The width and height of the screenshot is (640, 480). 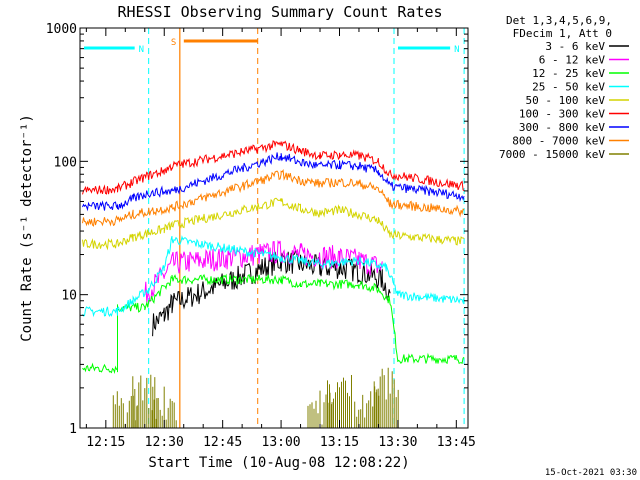 What do you see at coordinates (69, 296) in the screenshot?
I see `y-tick-label: 10` at bounding box center [69, 296].